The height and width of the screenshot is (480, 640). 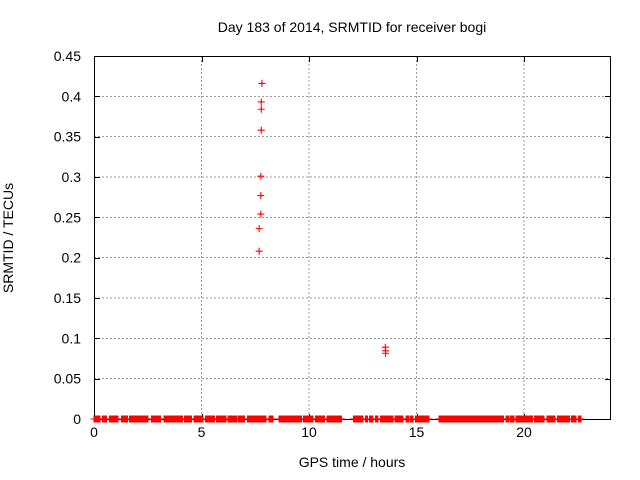 I want to click on baseline-points, so click(x=337, y=419).